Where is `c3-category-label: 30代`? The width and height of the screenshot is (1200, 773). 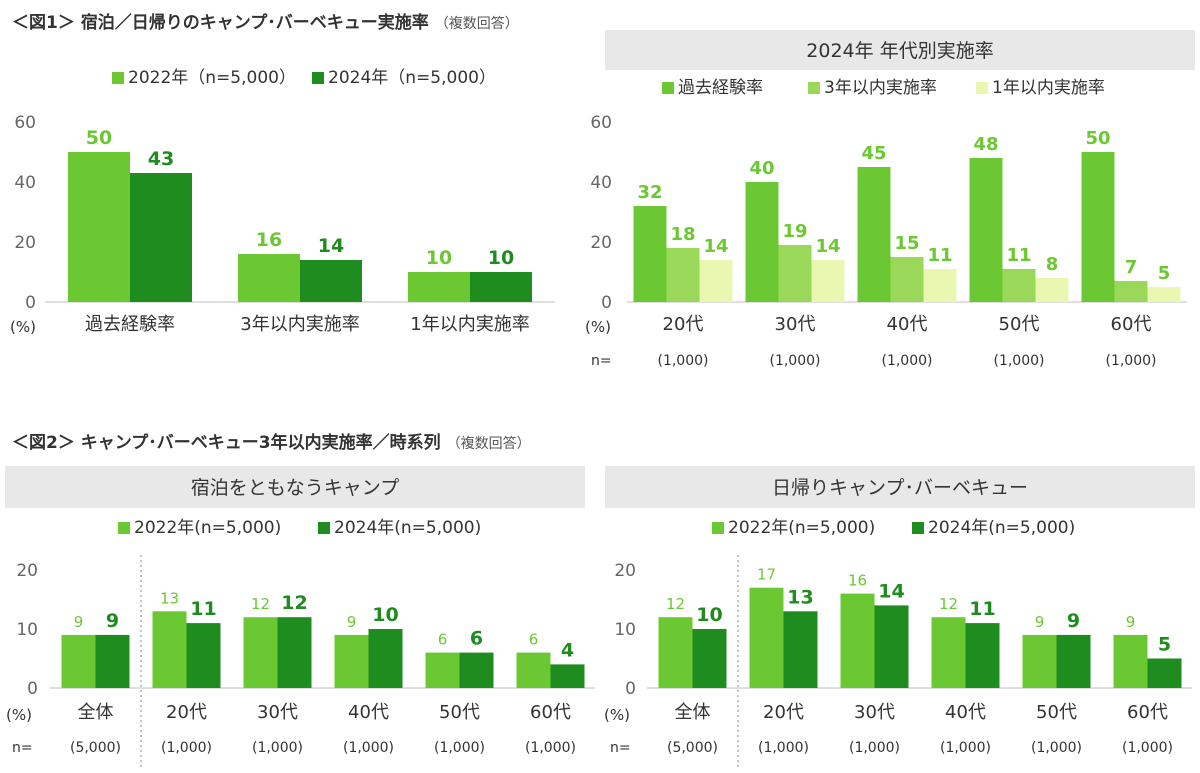 c3-category-label: 30代 is located at coordinates (277, 712).